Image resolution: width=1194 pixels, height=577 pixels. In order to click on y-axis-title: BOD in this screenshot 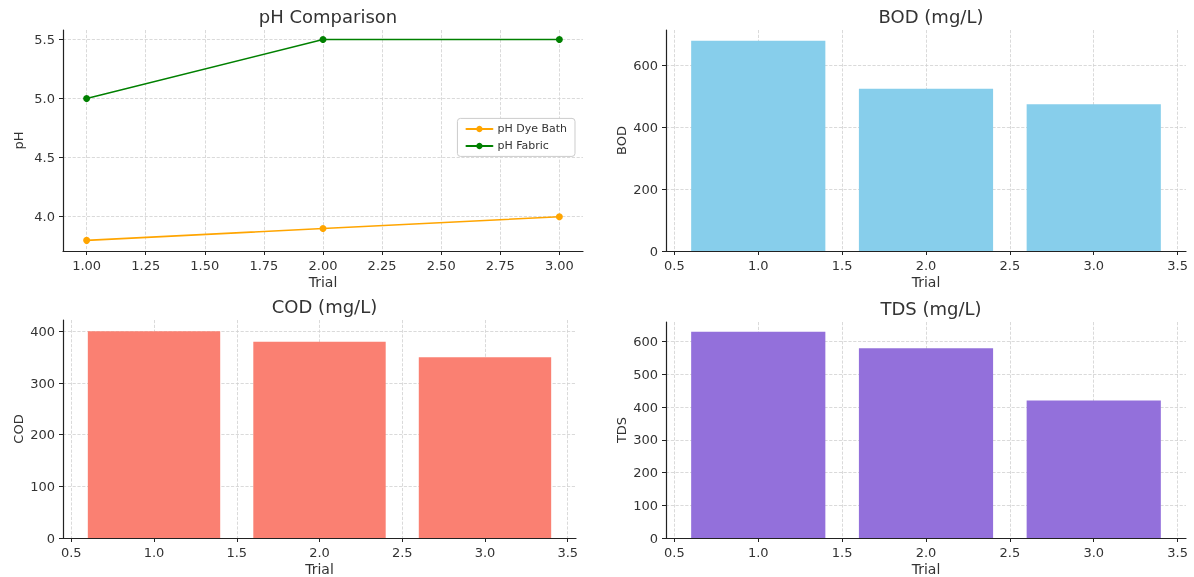, I will do `click(621, 140)`.